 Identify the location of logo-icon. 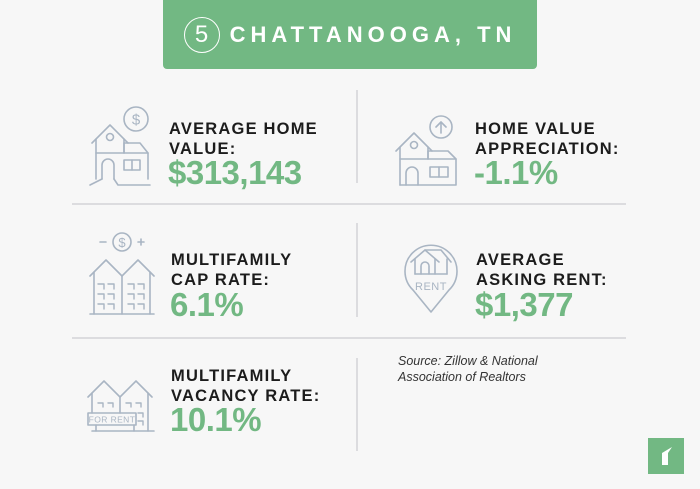
(667, 456).